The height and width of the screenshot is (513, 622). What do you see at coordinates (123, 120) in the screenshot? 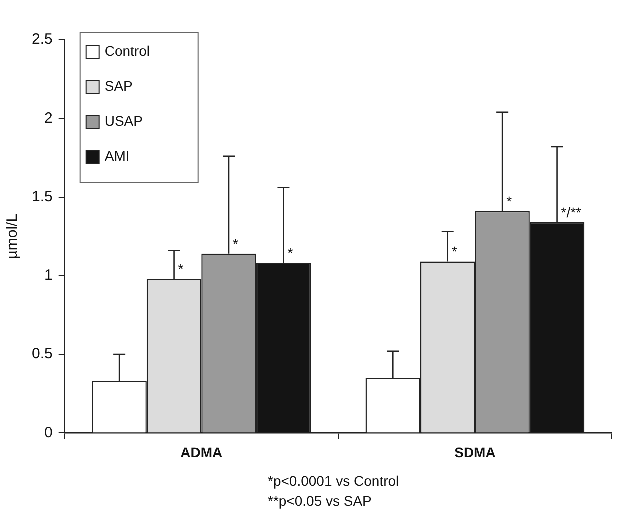
I see `legend-label: USAP` at bounding box center [123, 120].